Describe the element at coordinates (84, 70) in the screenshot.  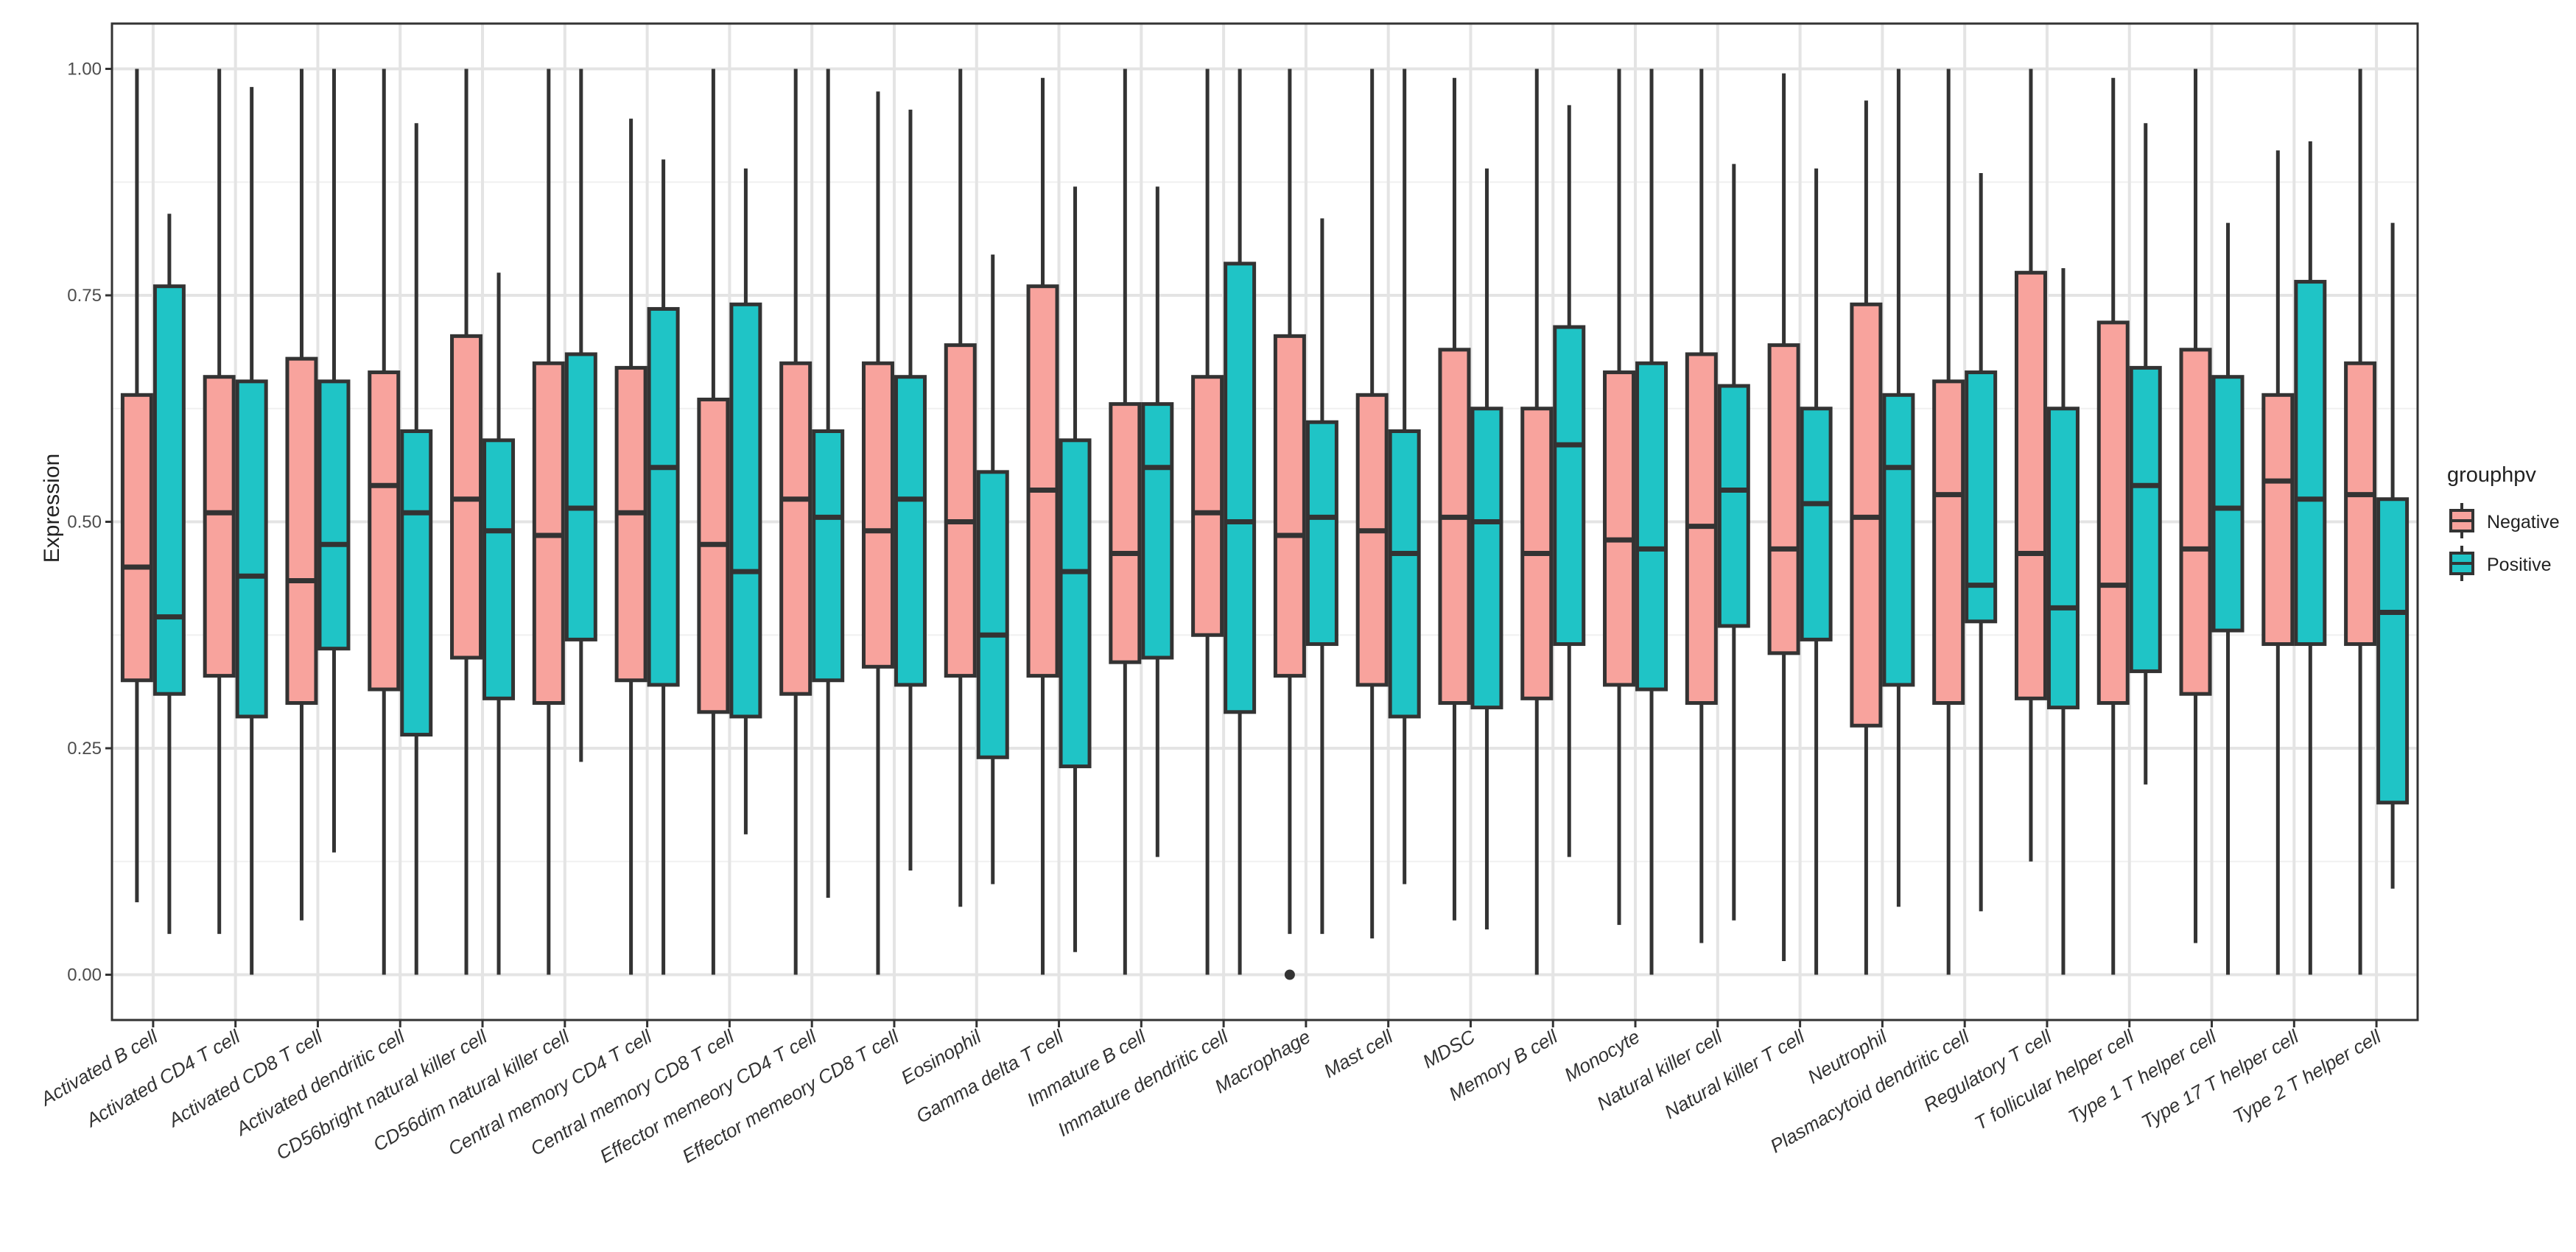
I see `y-tick-label: 1.00` at that location.